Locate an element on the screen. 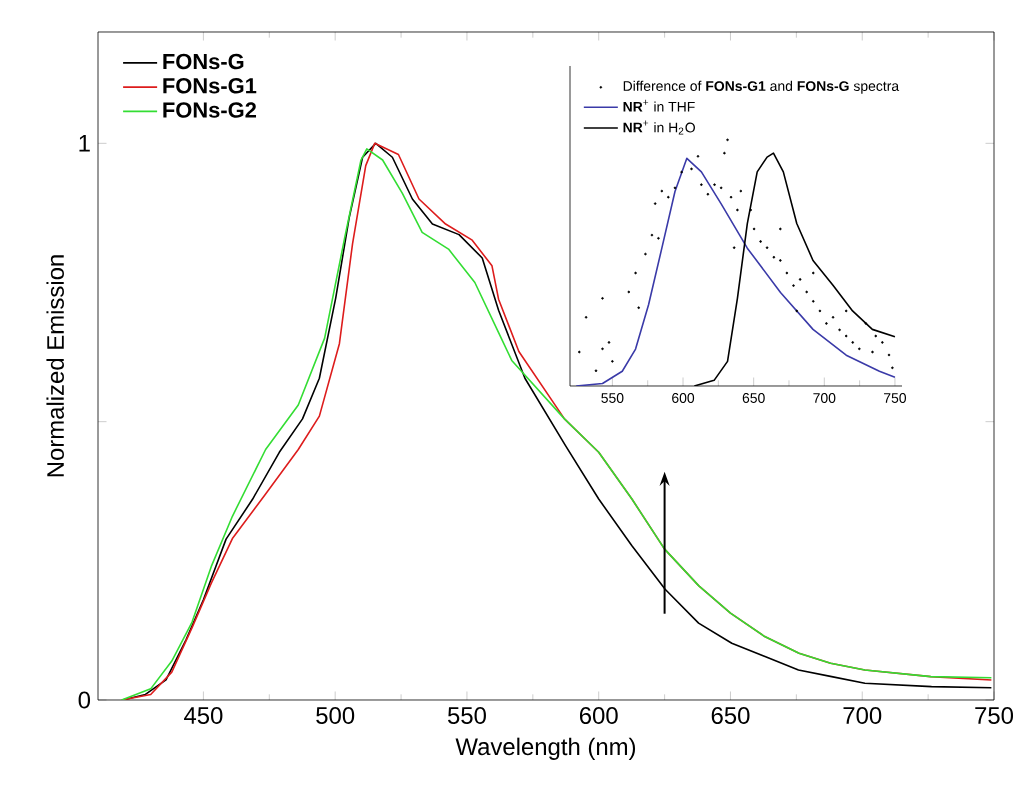 This screenshot has width=1022, height=806. y-tick-label: 0 is located at coordinates (84, 700).